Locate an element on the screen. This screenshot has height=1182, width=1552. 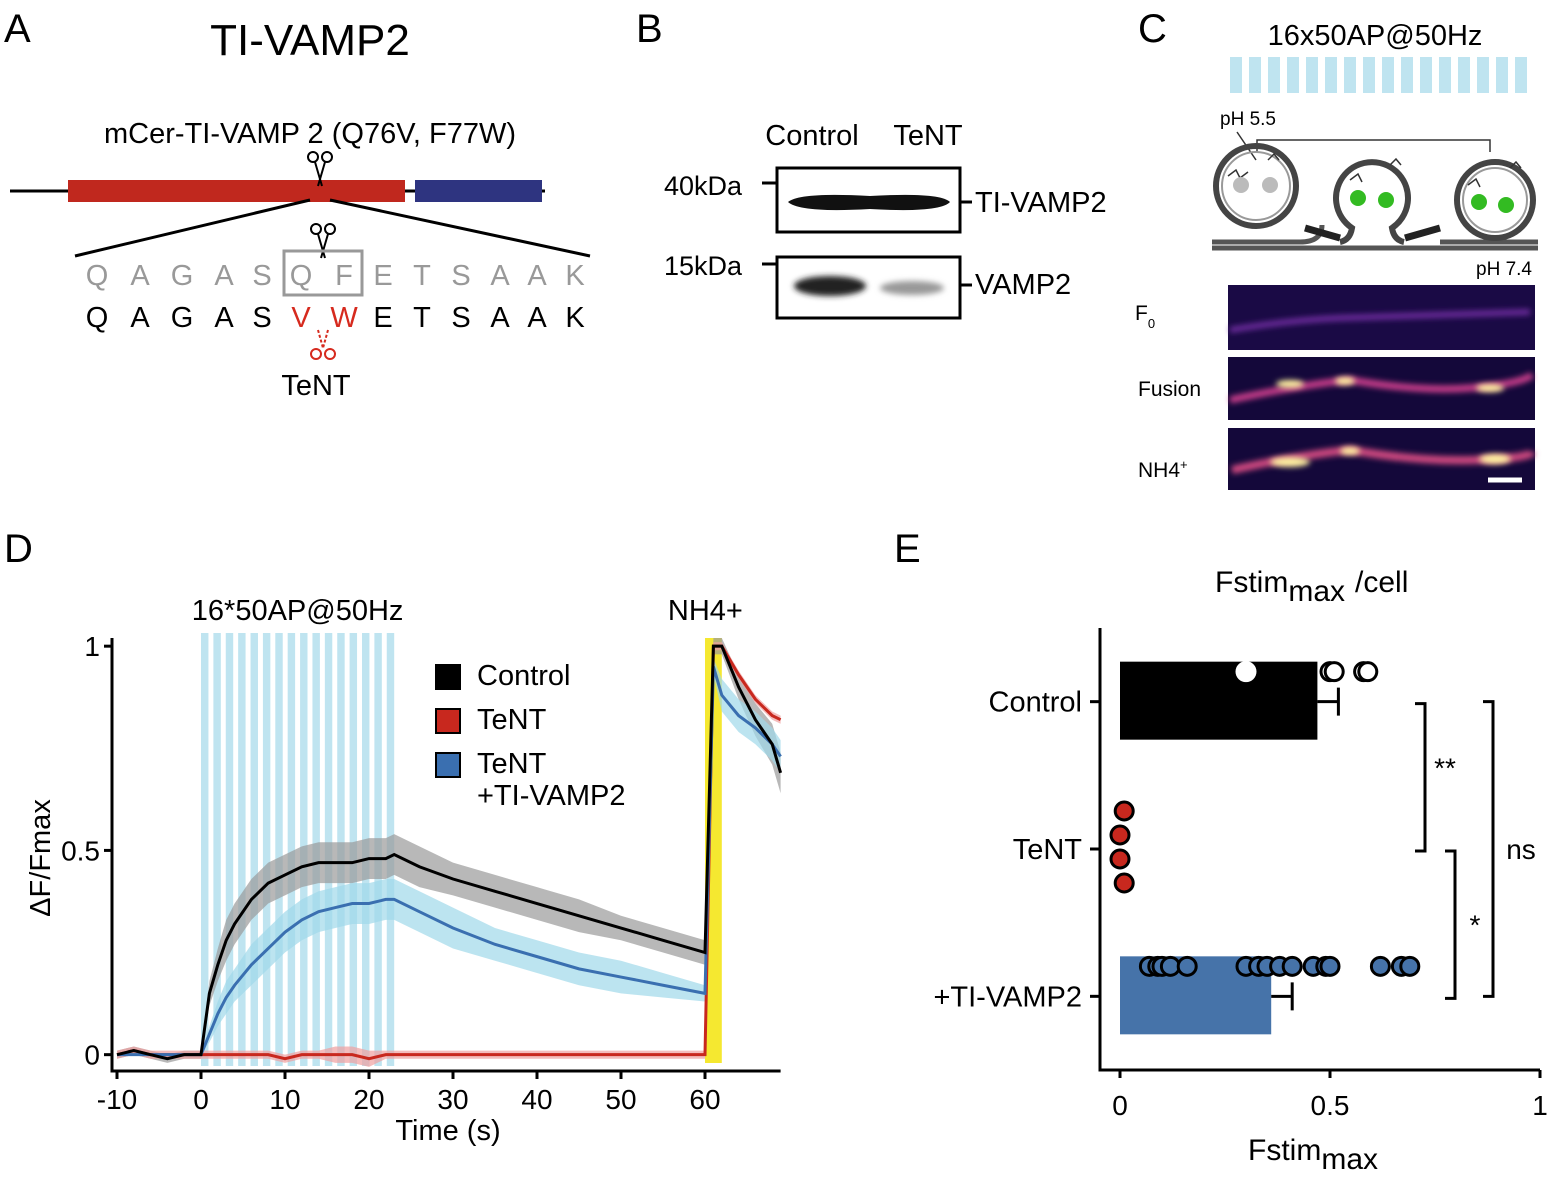
x-tick-label: -10 is located at coordinates (117, 1099).